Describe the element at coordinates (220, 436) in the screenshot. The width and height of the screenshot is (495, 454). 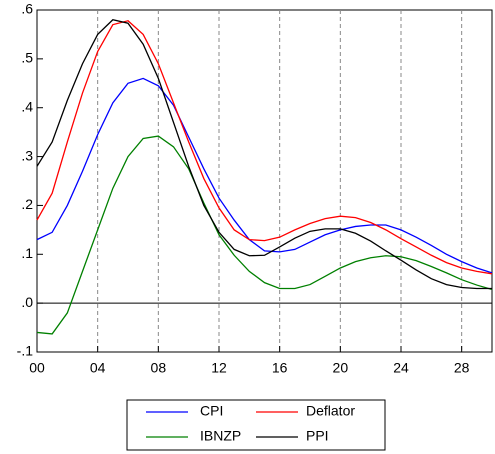
I see `legend-label: IBNZP` at that location.